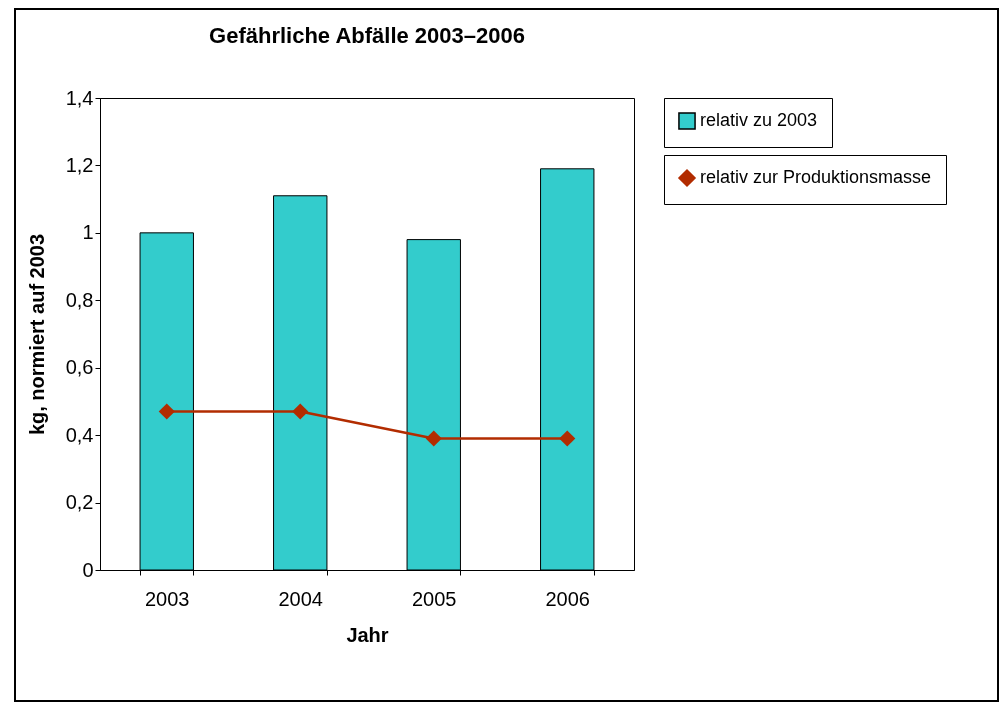 Image resolution: width=1005 pixels, height=708 pixels. I want to click on legend-label: relativ zur Produktionsmasse, so click(816, 177).